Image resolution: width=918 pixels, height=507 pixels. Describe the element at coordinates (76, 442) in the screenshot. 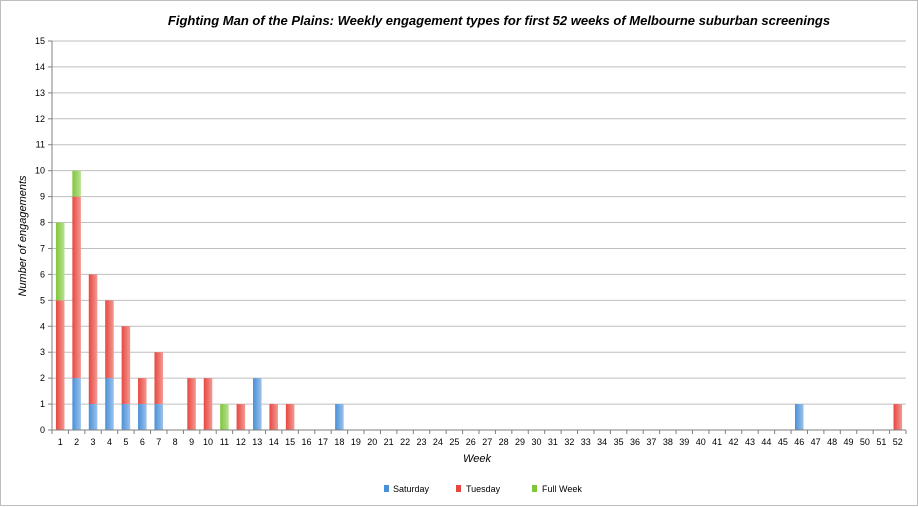

I see `x-tick-label: 2` at that location.